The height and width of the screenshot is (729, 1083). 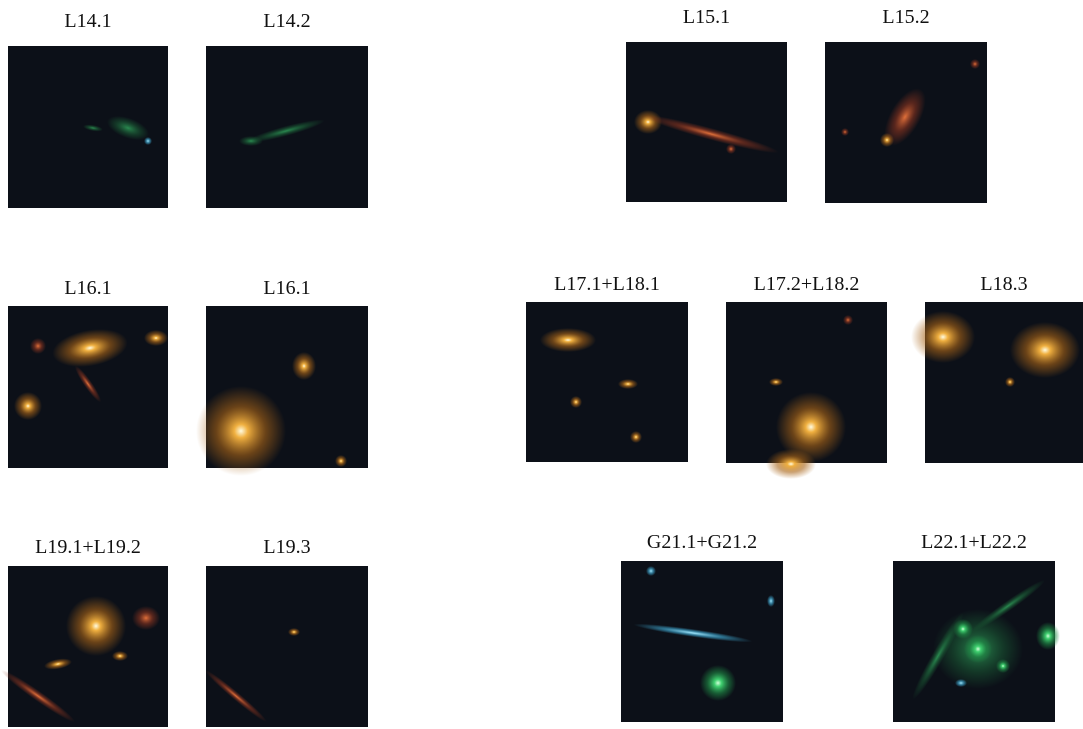 I want to click on panel-label: L14.1, so click(x=87, y=21).